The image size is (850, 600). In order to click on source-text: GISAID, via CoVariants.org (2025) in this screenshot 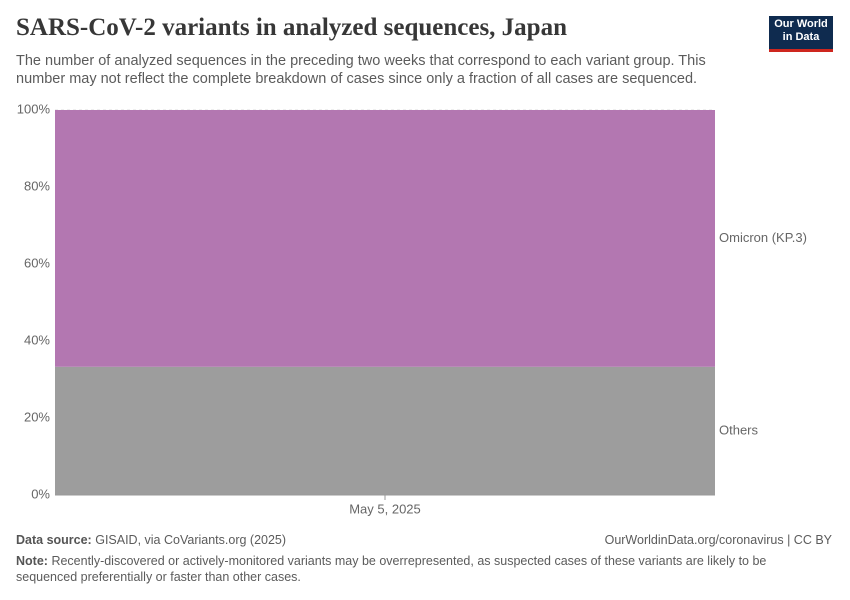, I will do `click(191, 540)`.